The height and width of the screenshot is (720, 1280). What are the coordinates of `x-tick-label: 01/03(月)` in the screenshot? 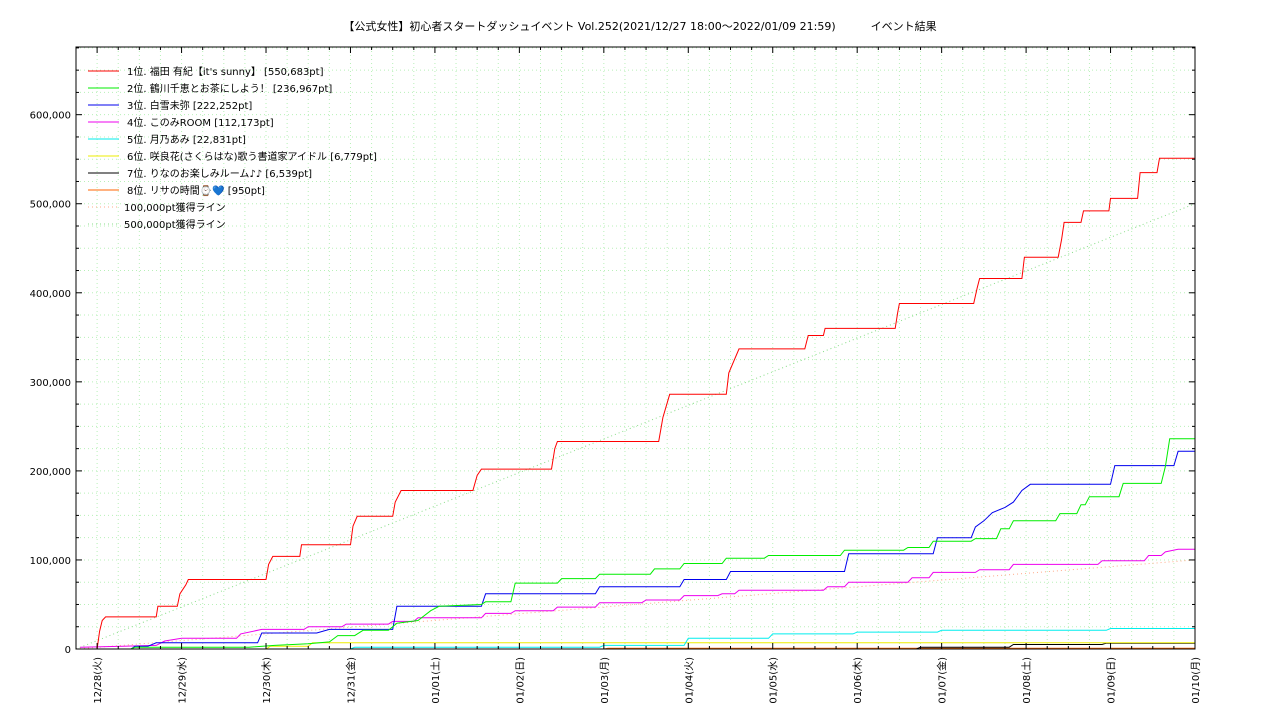 It's located at (605, 680).